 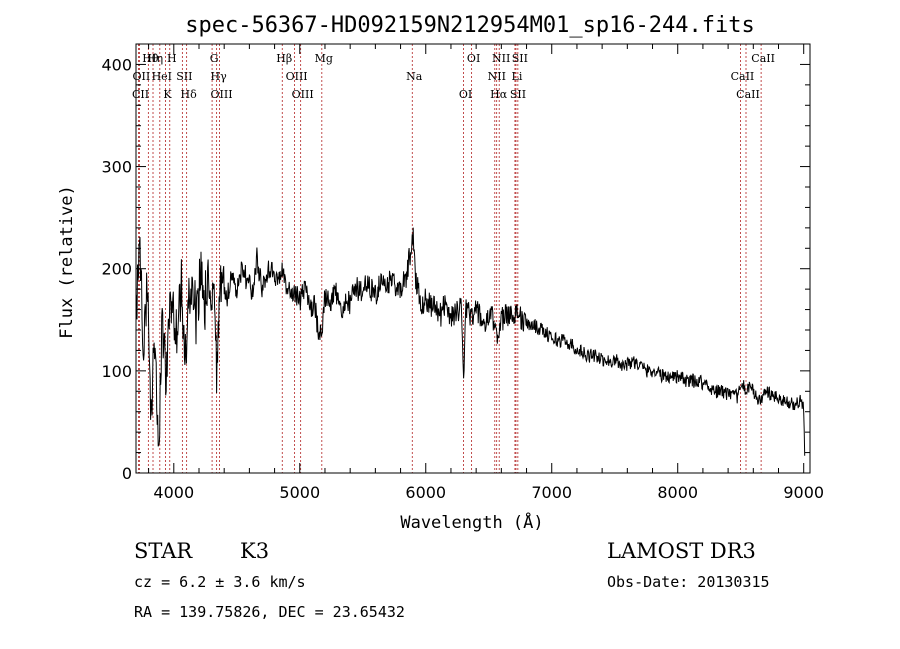 What do you see at coordinates (116, 269) in the screenshot?
I see `y-tick-label: 200` at bounding box center [116, 269].